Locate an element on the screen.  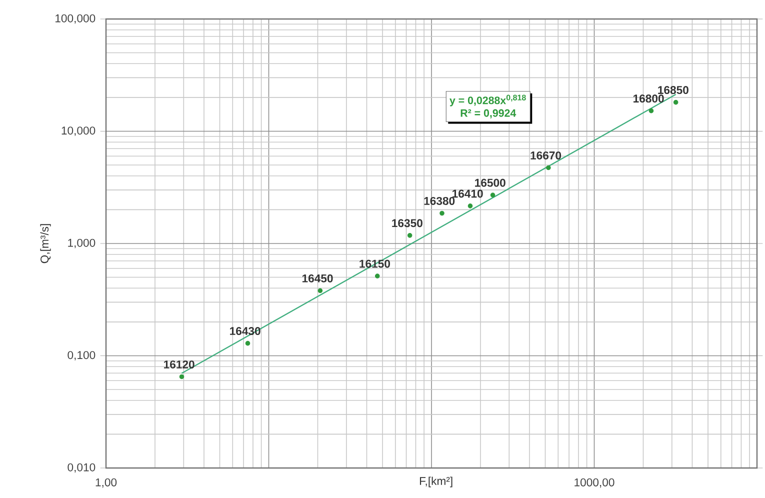
annotation: 16450 is located at coordinates (317, 278).